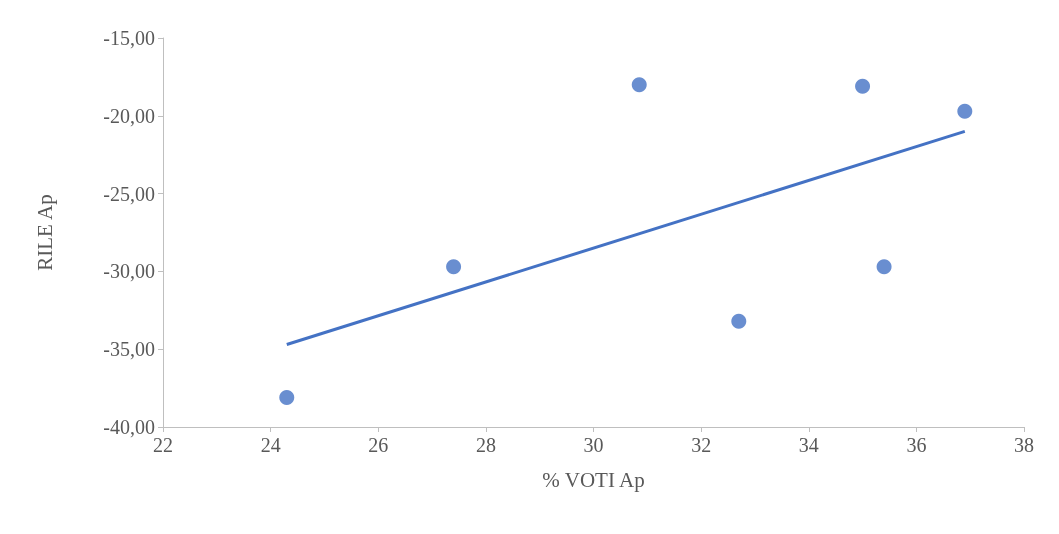  Describe the element at coordinates (593, 445) in the screenshot. I see `x-tick-label: 30` at that location.